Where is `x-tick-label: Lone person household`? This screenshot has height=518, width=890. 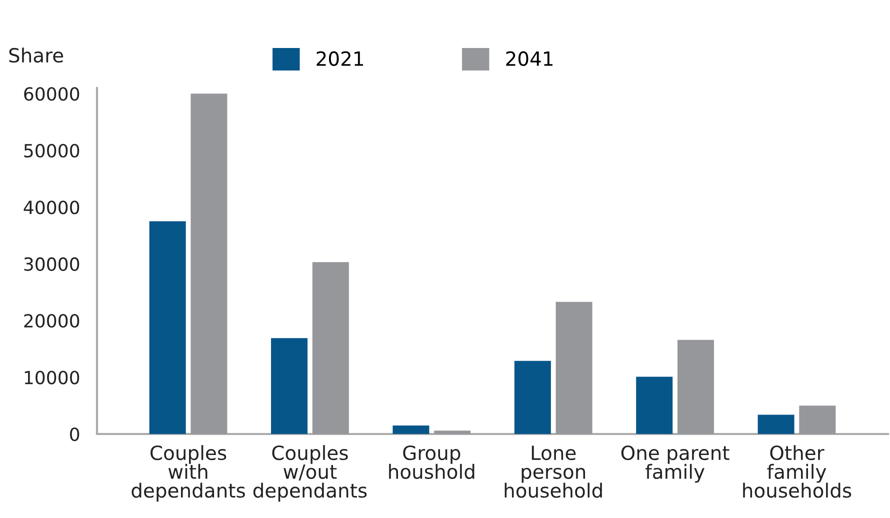 x-tick-label: Lone person household is located at coordinates (553, 472).